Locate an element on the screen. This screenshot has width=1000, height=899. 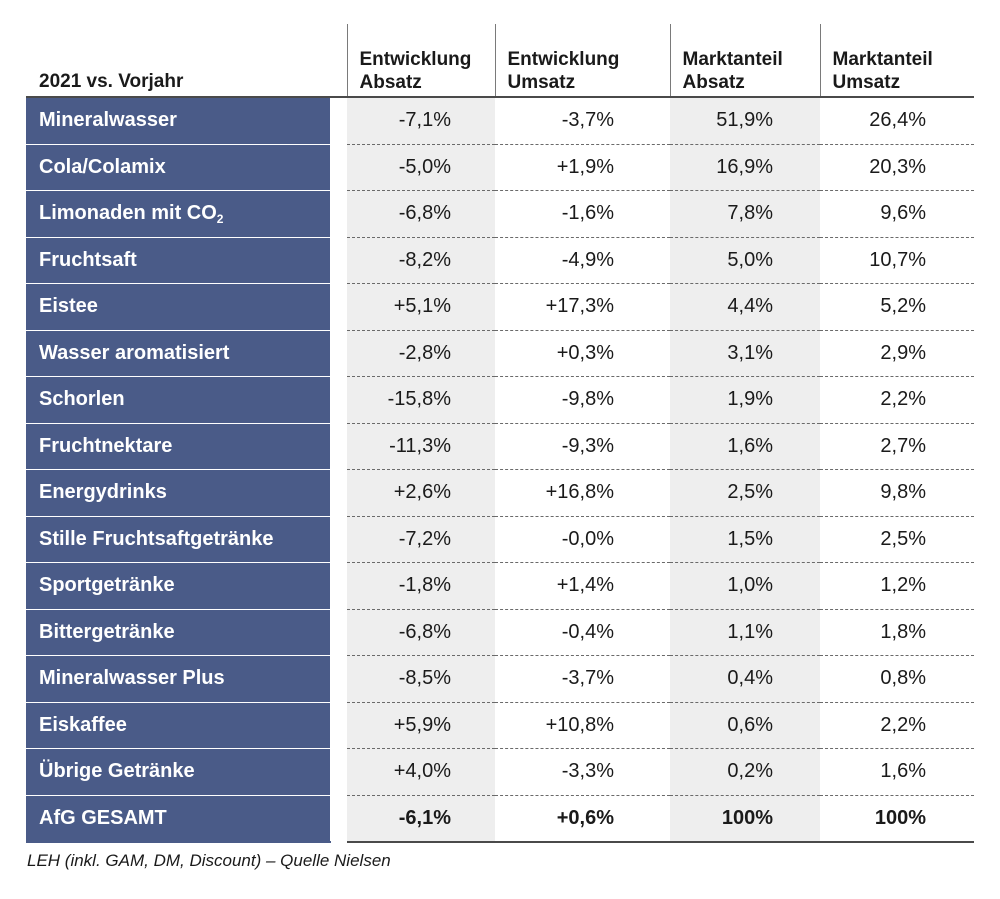
table-row: Mineralwasser Plus -8,5% -3,7% 0,4% 0,8% is located at coordinates (500, 679).